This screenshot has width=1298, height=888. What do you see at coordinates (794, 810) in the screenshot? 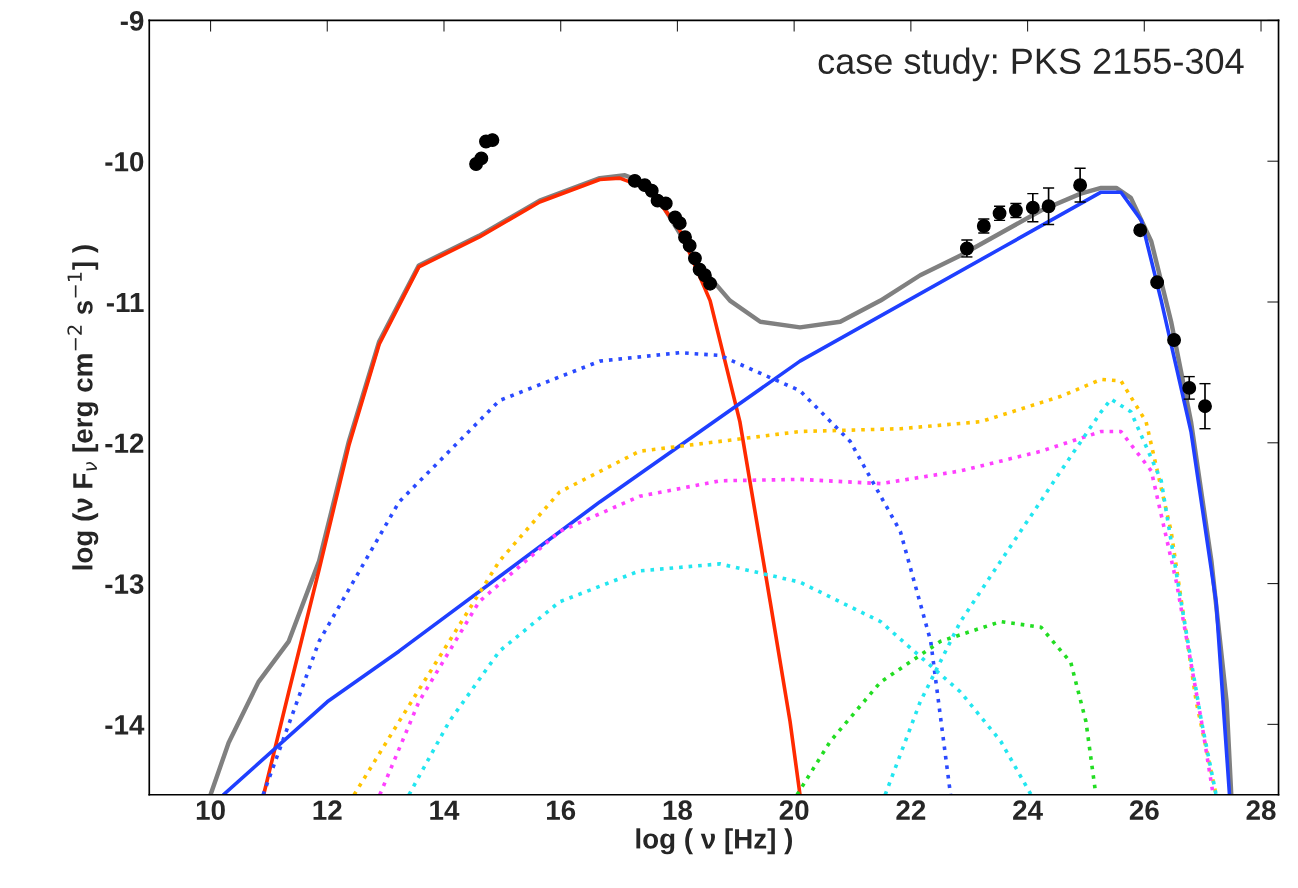
I see `x-tick-label: 20` at bounding box center [794, 810].